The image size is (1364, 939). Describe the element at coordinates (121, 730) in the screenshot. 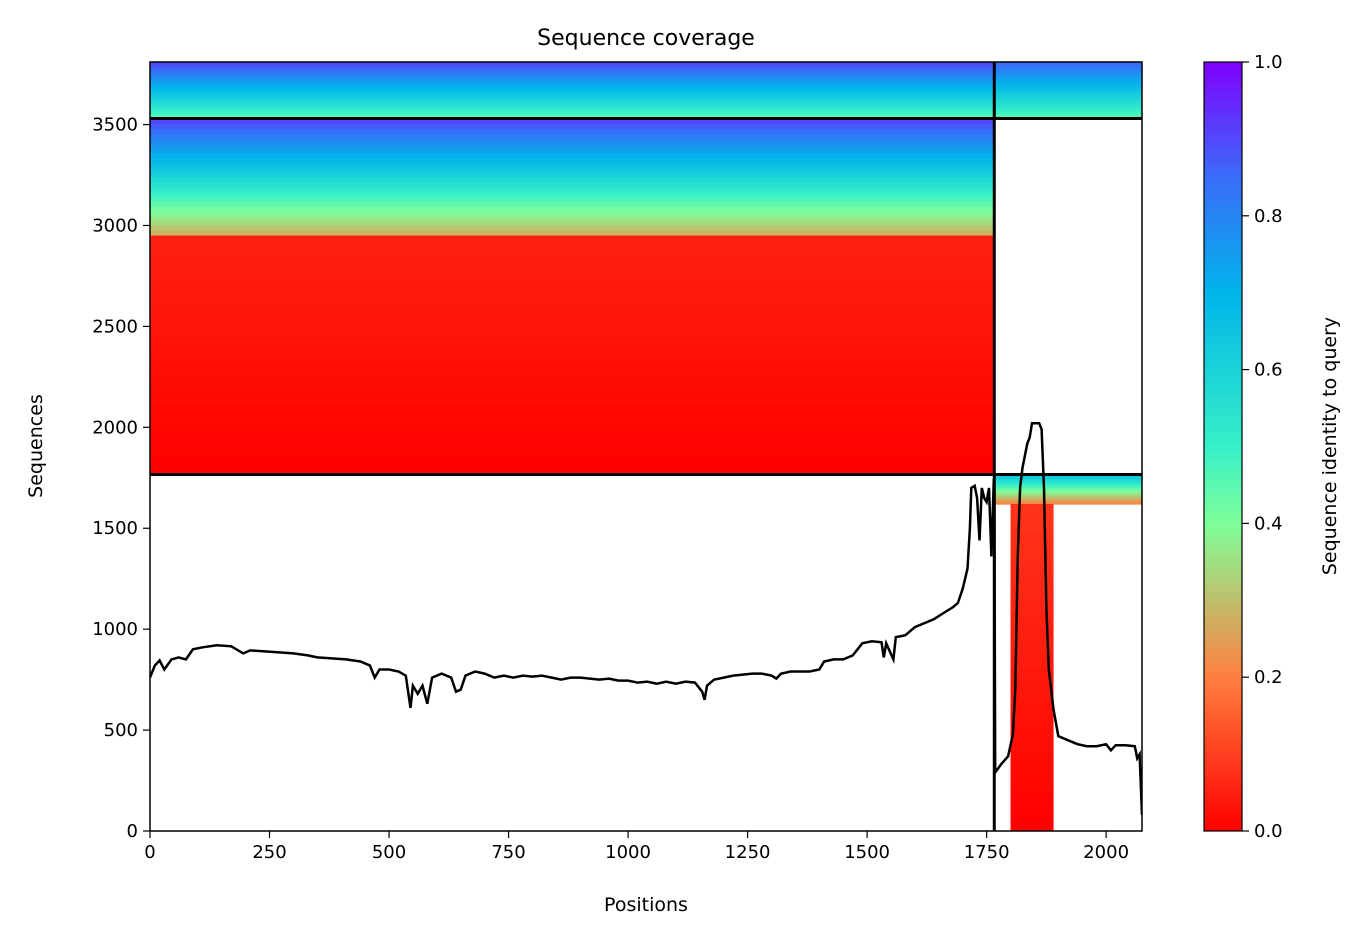

I see `y-tick-label: 500` at that location.